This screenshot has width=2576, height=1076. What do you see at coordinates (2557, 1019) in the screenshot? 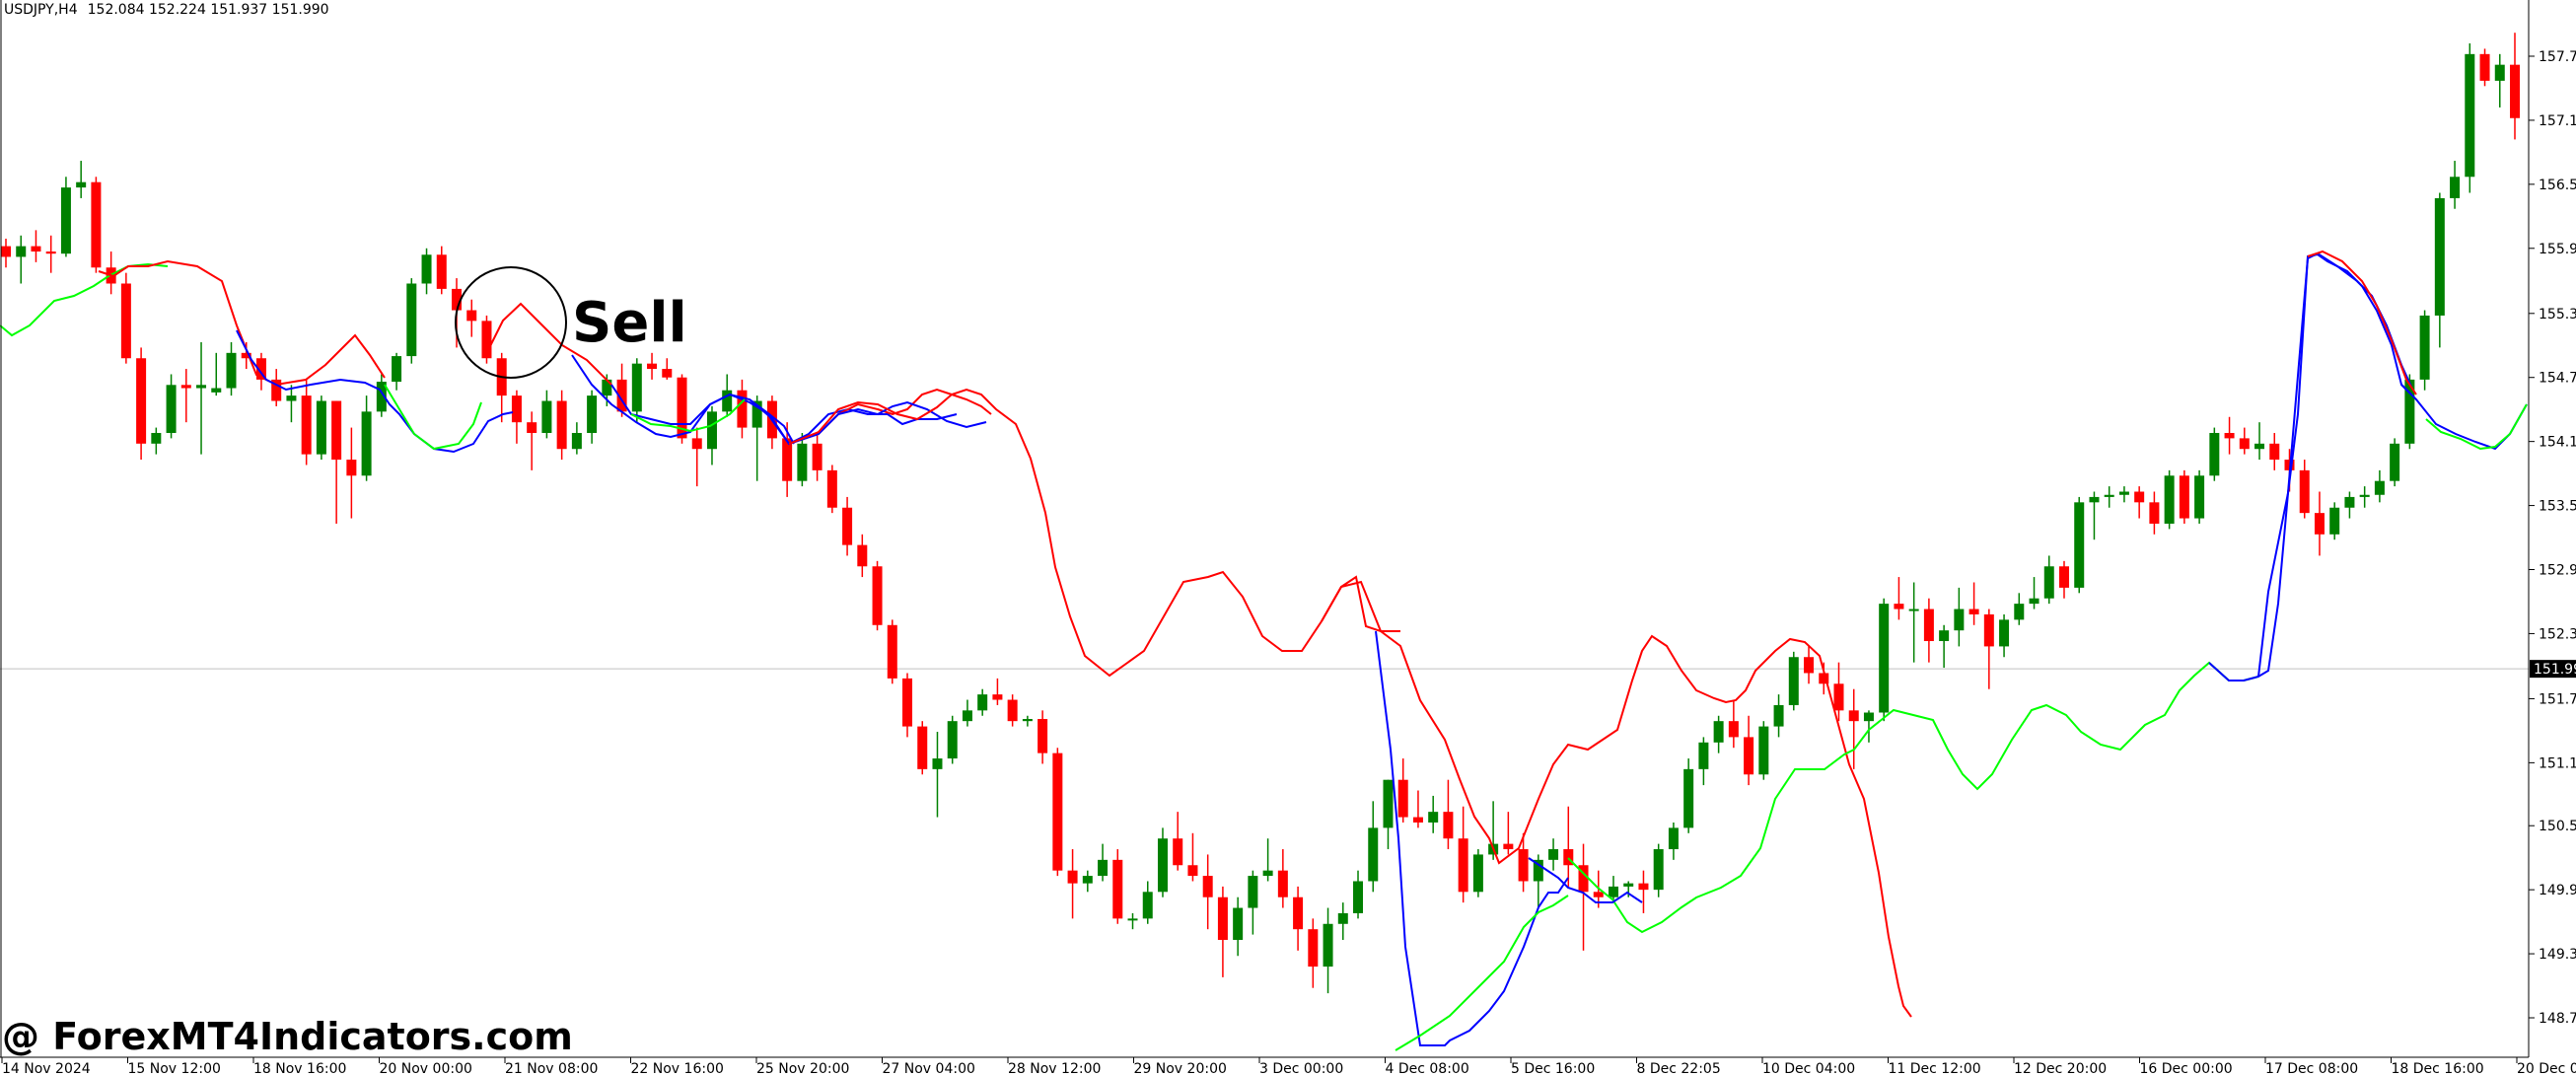
I see `y-tick-label: 148.72` at bounding box center [2557, 1019].